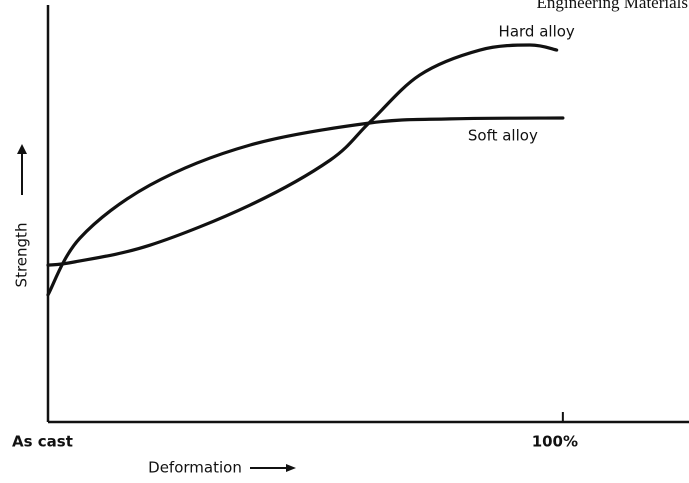 This screenshot has height=483, width=689. Describe the element at coordinates (22, 255) in the screenshot. I see `y-axis-label: Strength` at that location.